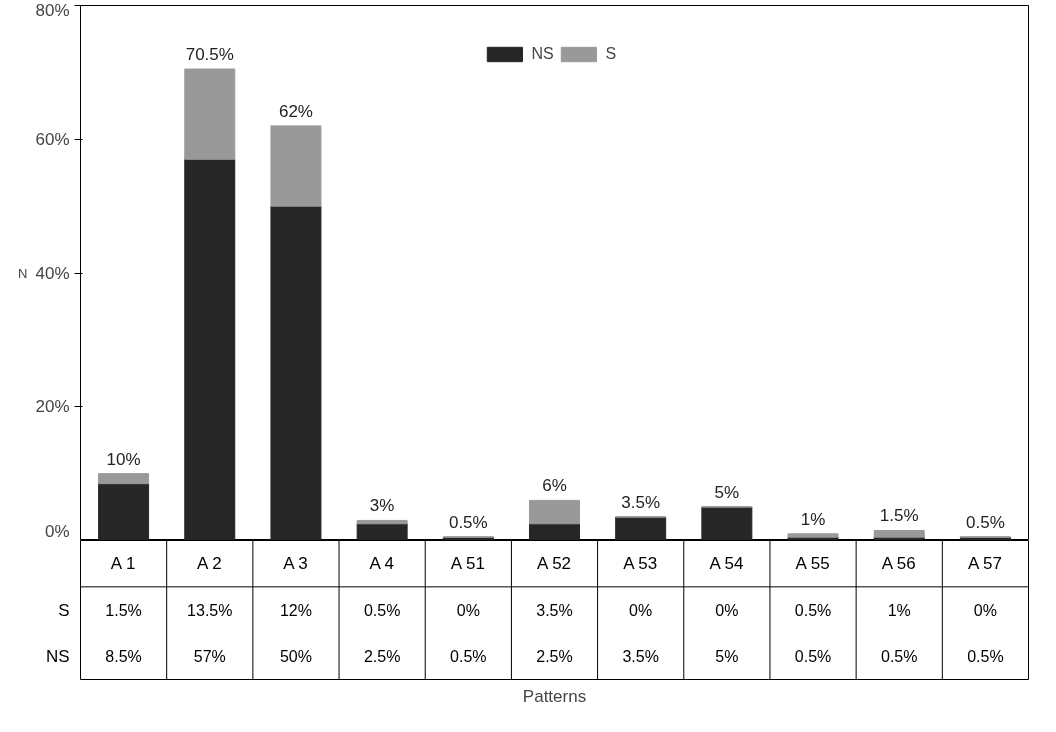 The width and height of the screenshot is (1056, 732). What do you see at coordinates (57, 531) in the screenshot?
I see `y-tick-label: 0%` at bounding box center [57, 531].